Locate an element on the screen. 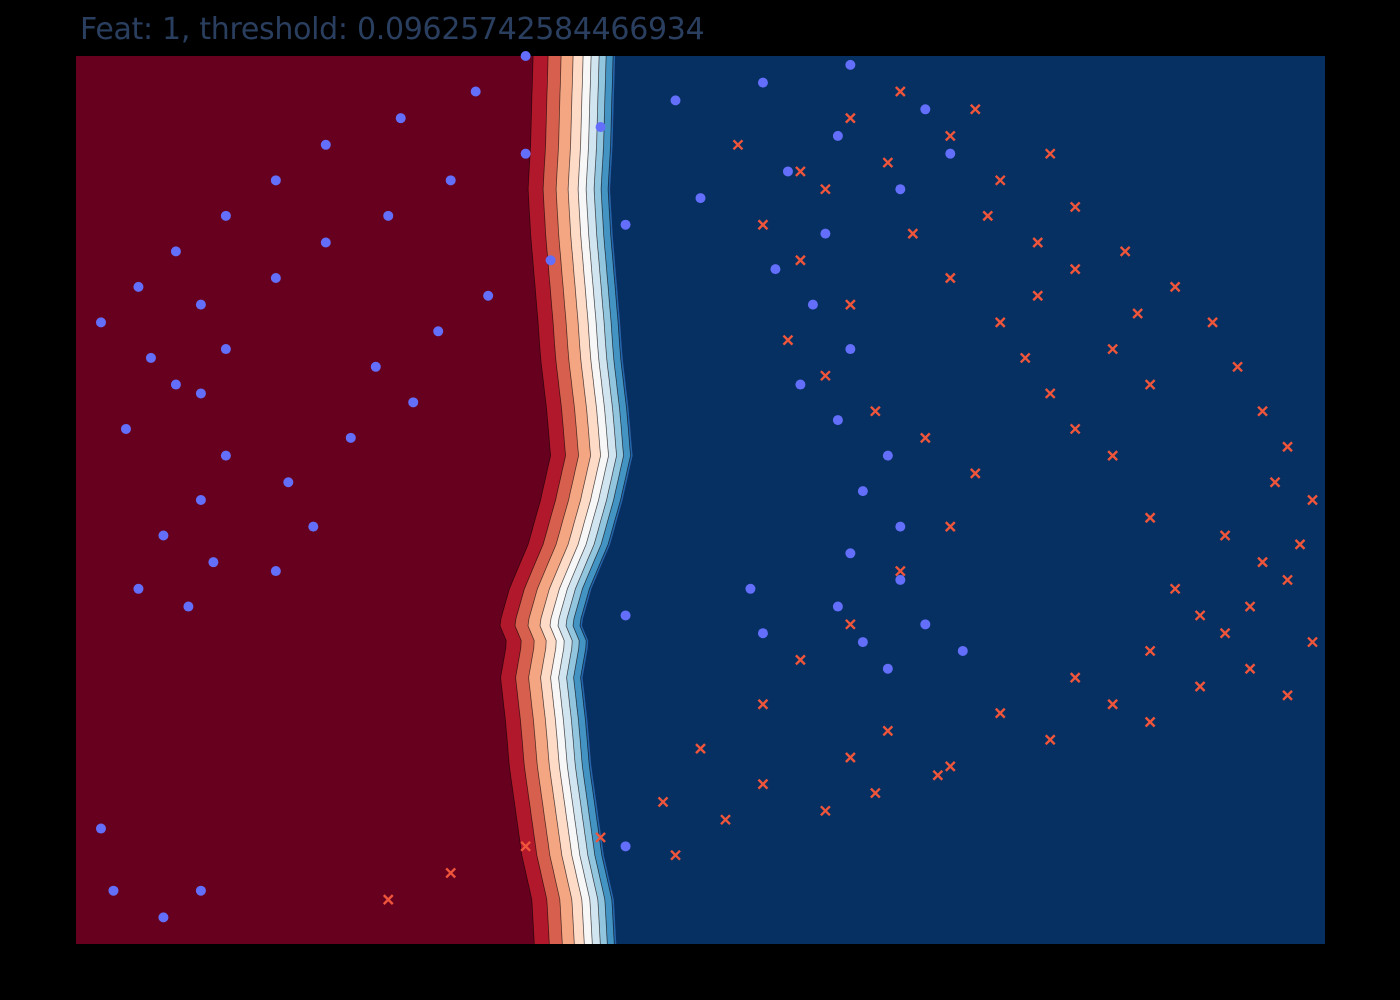  contour-lines is located at coordinates (565, 500).